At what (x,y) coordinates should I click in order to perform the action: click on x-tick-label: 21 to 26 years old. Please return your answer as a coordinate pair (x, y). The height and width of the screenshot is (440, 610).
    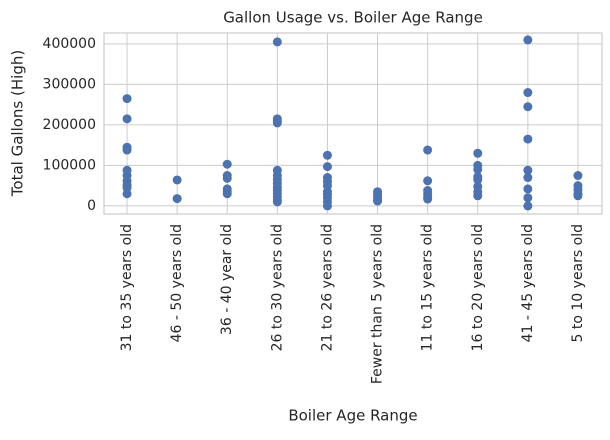
    Looking at the image, I should click on (327, 287).